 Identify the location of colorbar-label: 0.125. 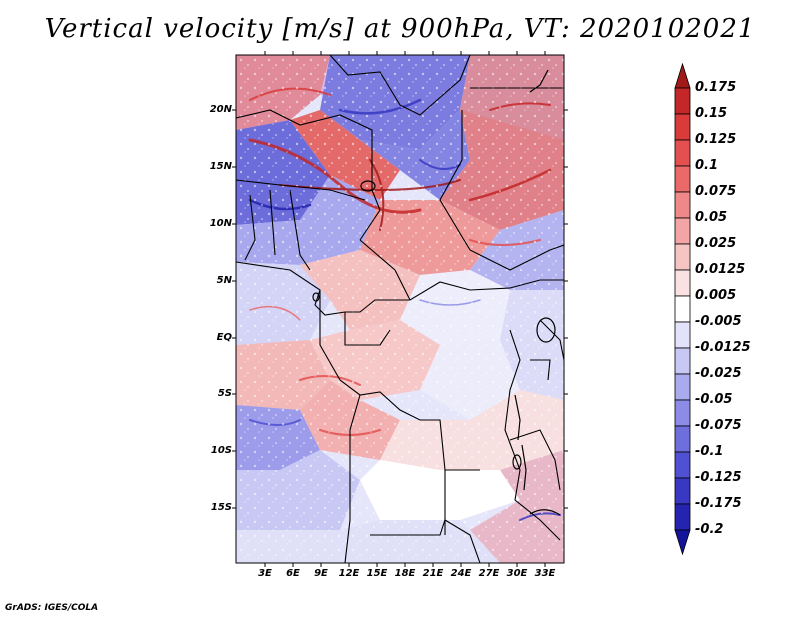
(716, 139).